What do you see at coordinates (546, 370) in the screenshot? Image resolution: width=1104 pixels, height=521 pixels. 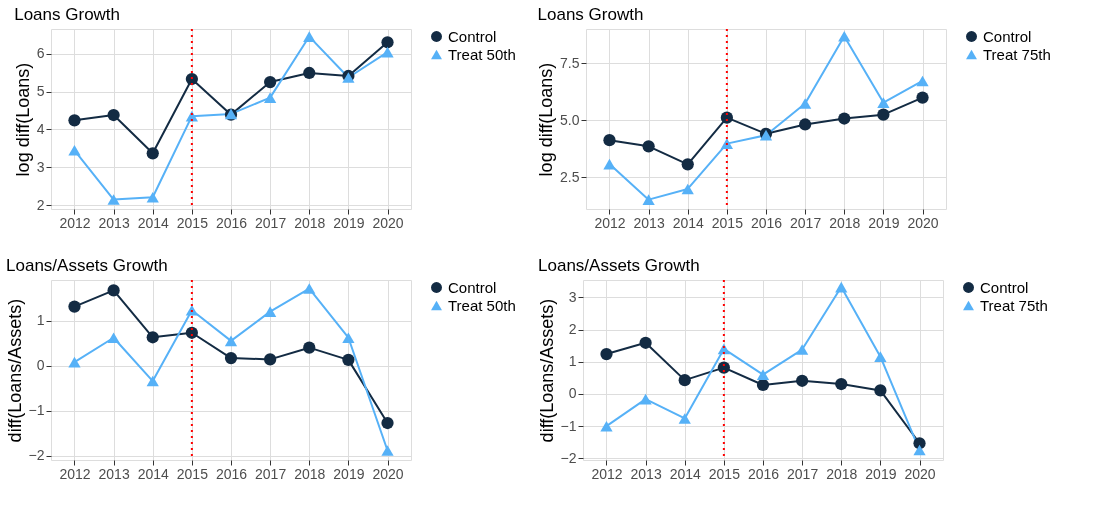 I see `y-axis-title: diff(Loans/Assets)` at bounding box center [546, 370].